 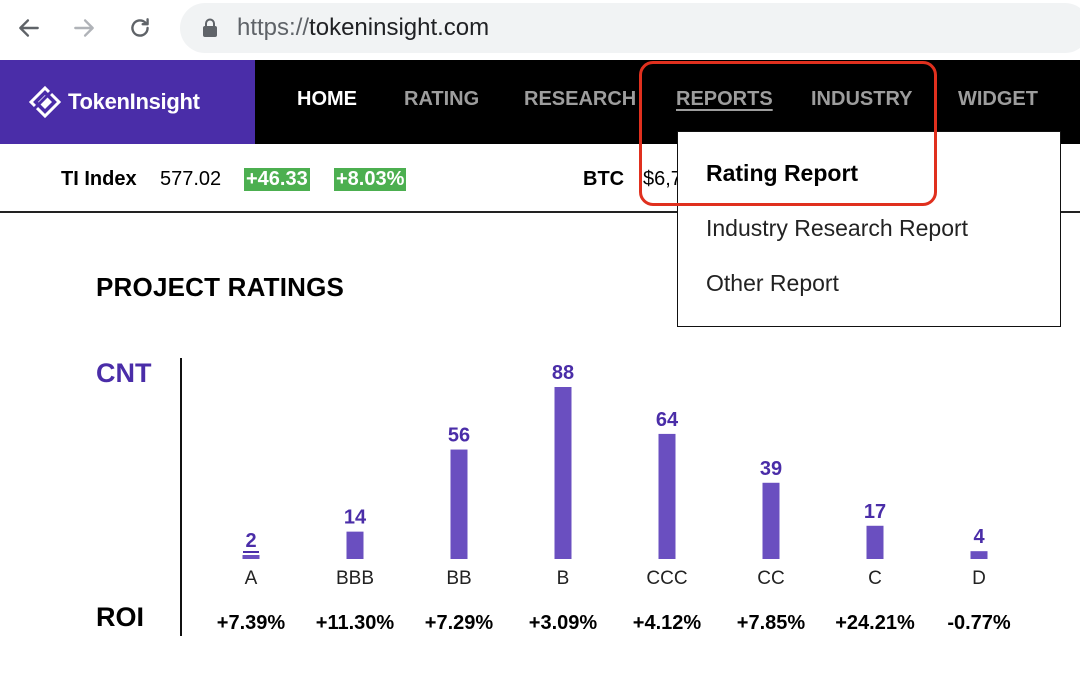 I want to click on ti-index-label: TI Index, so click(x=99, y=179).